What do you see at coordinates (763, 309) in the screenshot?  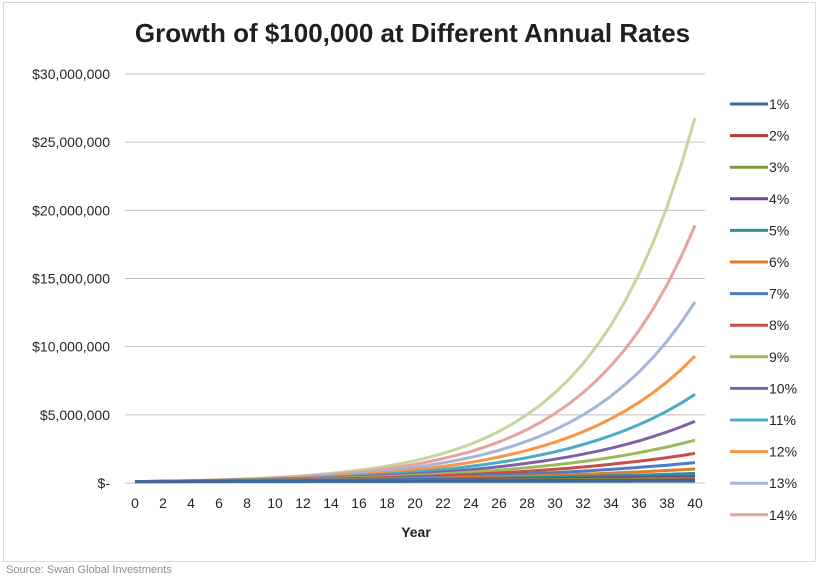 I see `legend: 1% 2% 3% 4% 5% 6% 7% 8% 9% 10% 11% 12% 13% 14%` at bounding box center [763, 309].